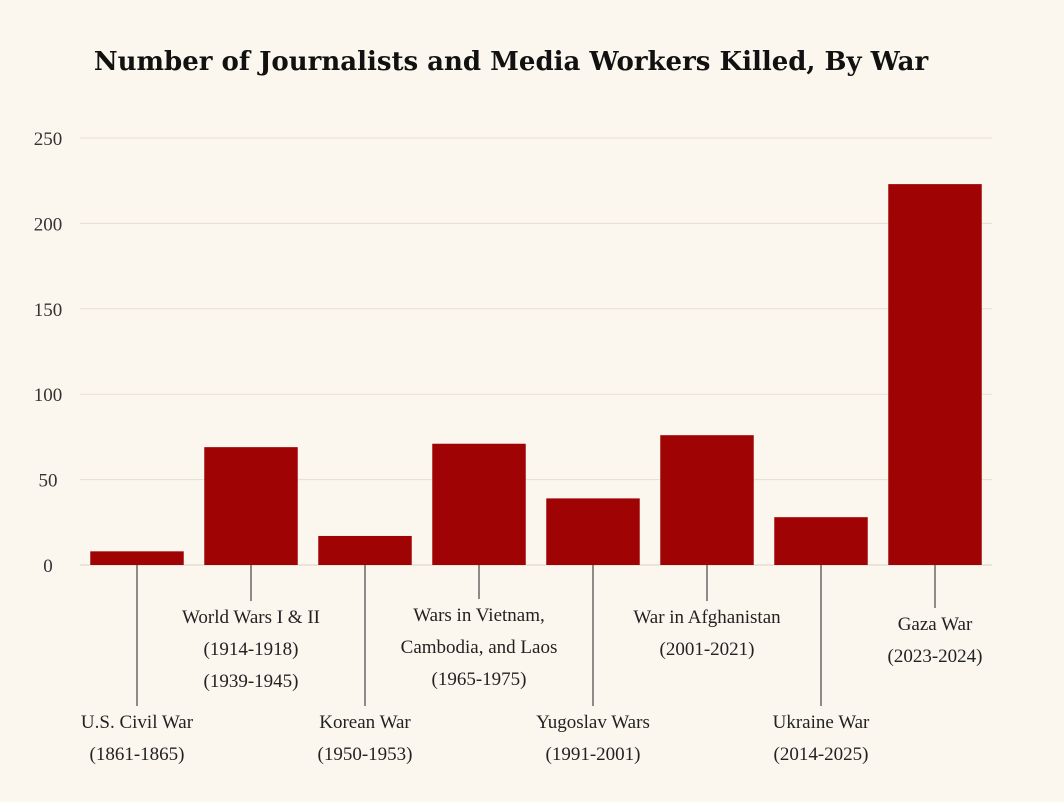 Image resolution: width=1064 pixels, height=802 pixels. I want to click on y-tick-label-50: 50, so click(48, 481).